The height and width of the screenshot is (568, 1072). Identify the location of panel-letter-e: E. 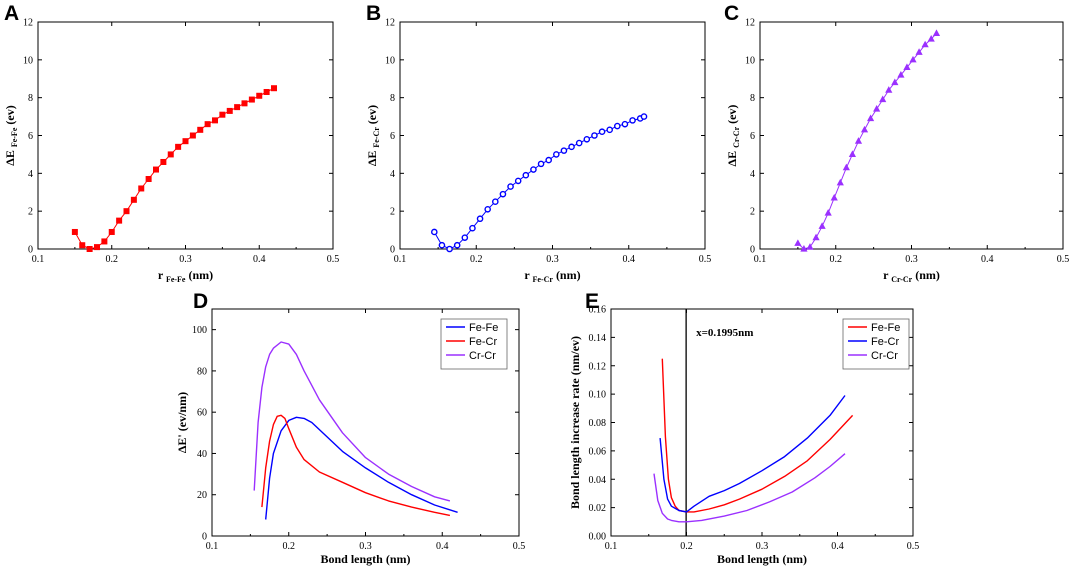
(592, 301).